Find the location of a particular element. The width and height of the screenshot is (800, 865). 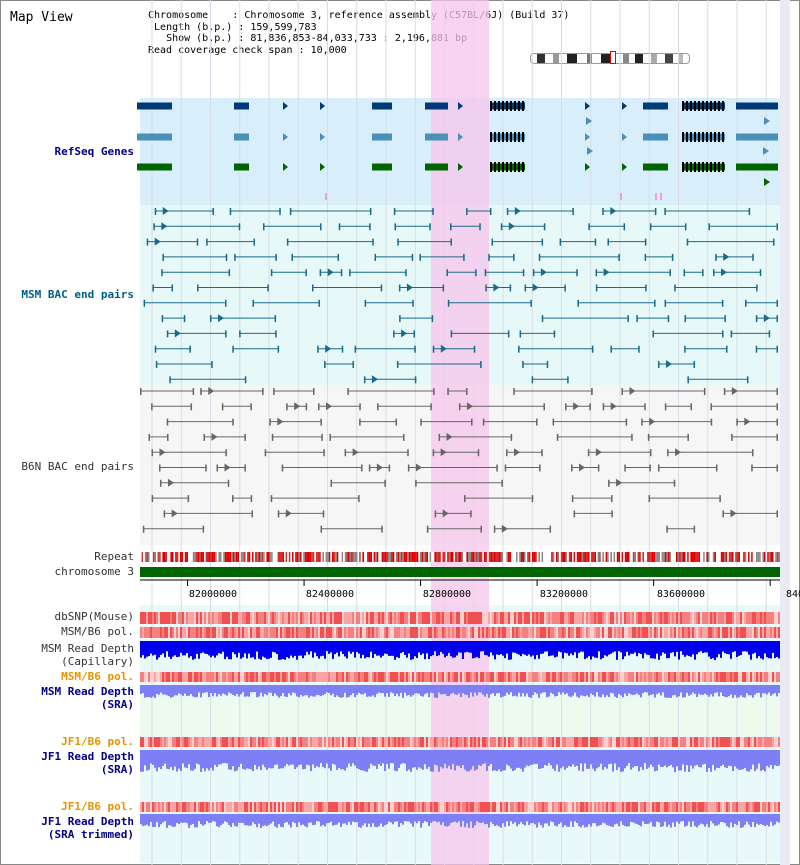

track-label-b6n-bac: B6N BAC end pairs is located at coordinates (77, 466).